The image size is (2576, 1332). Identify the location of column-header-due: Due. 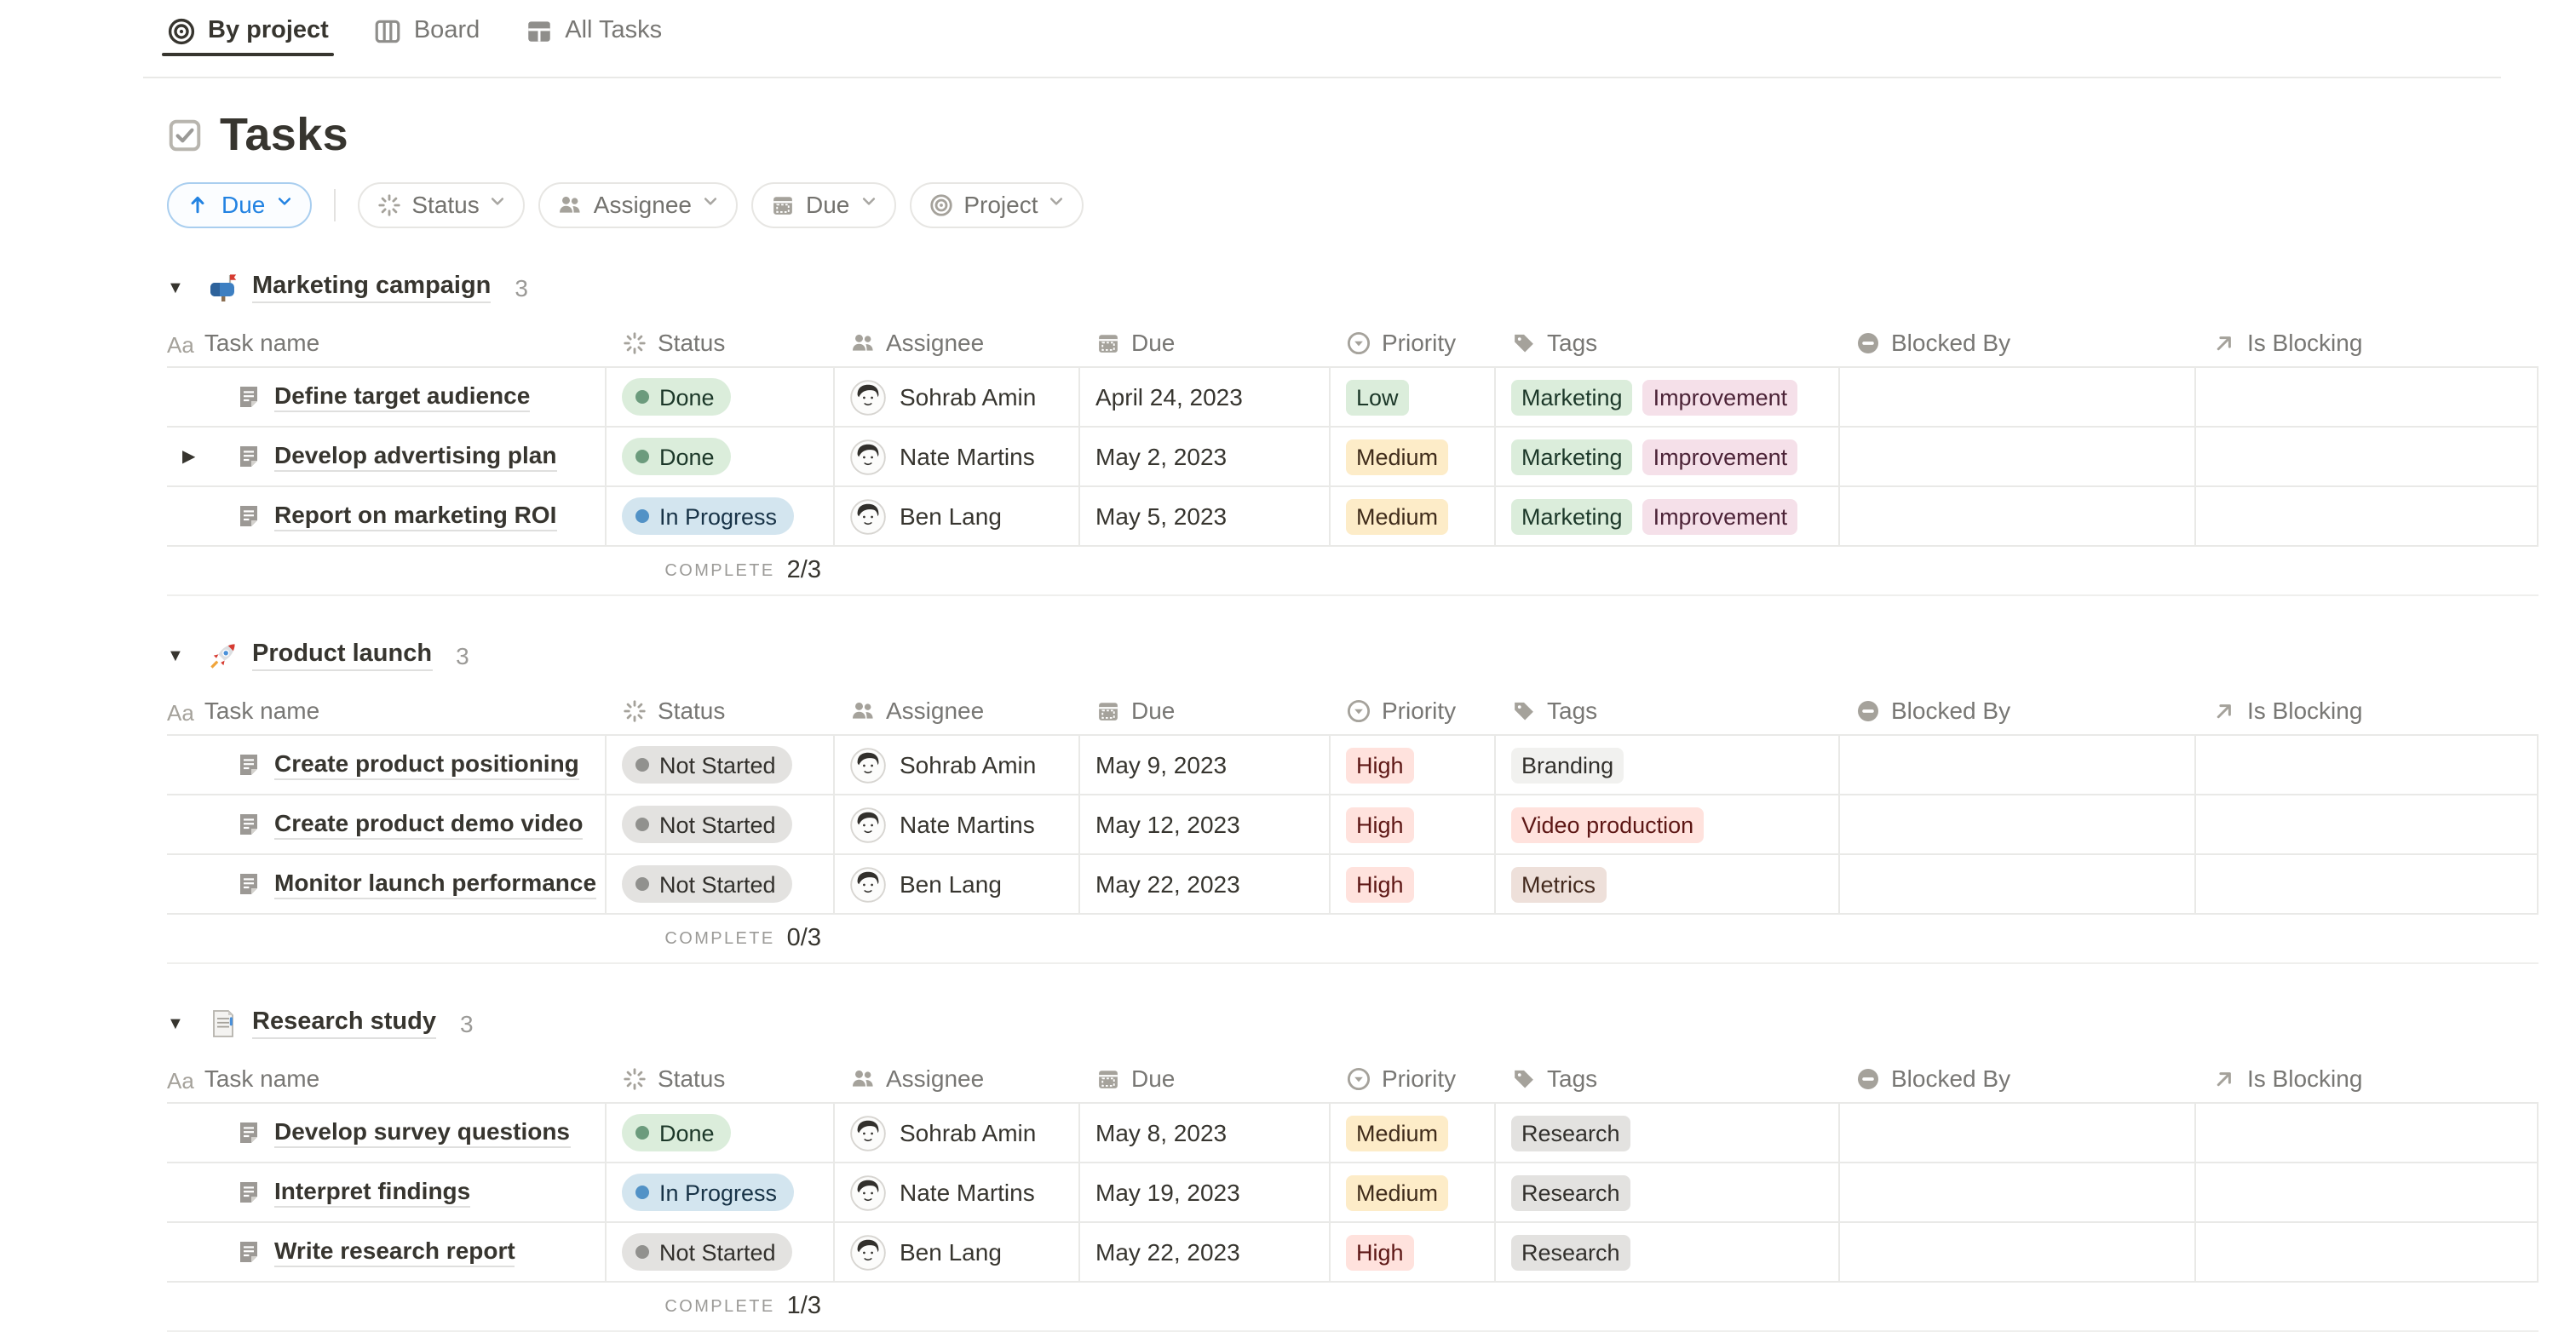
(1205, 710).